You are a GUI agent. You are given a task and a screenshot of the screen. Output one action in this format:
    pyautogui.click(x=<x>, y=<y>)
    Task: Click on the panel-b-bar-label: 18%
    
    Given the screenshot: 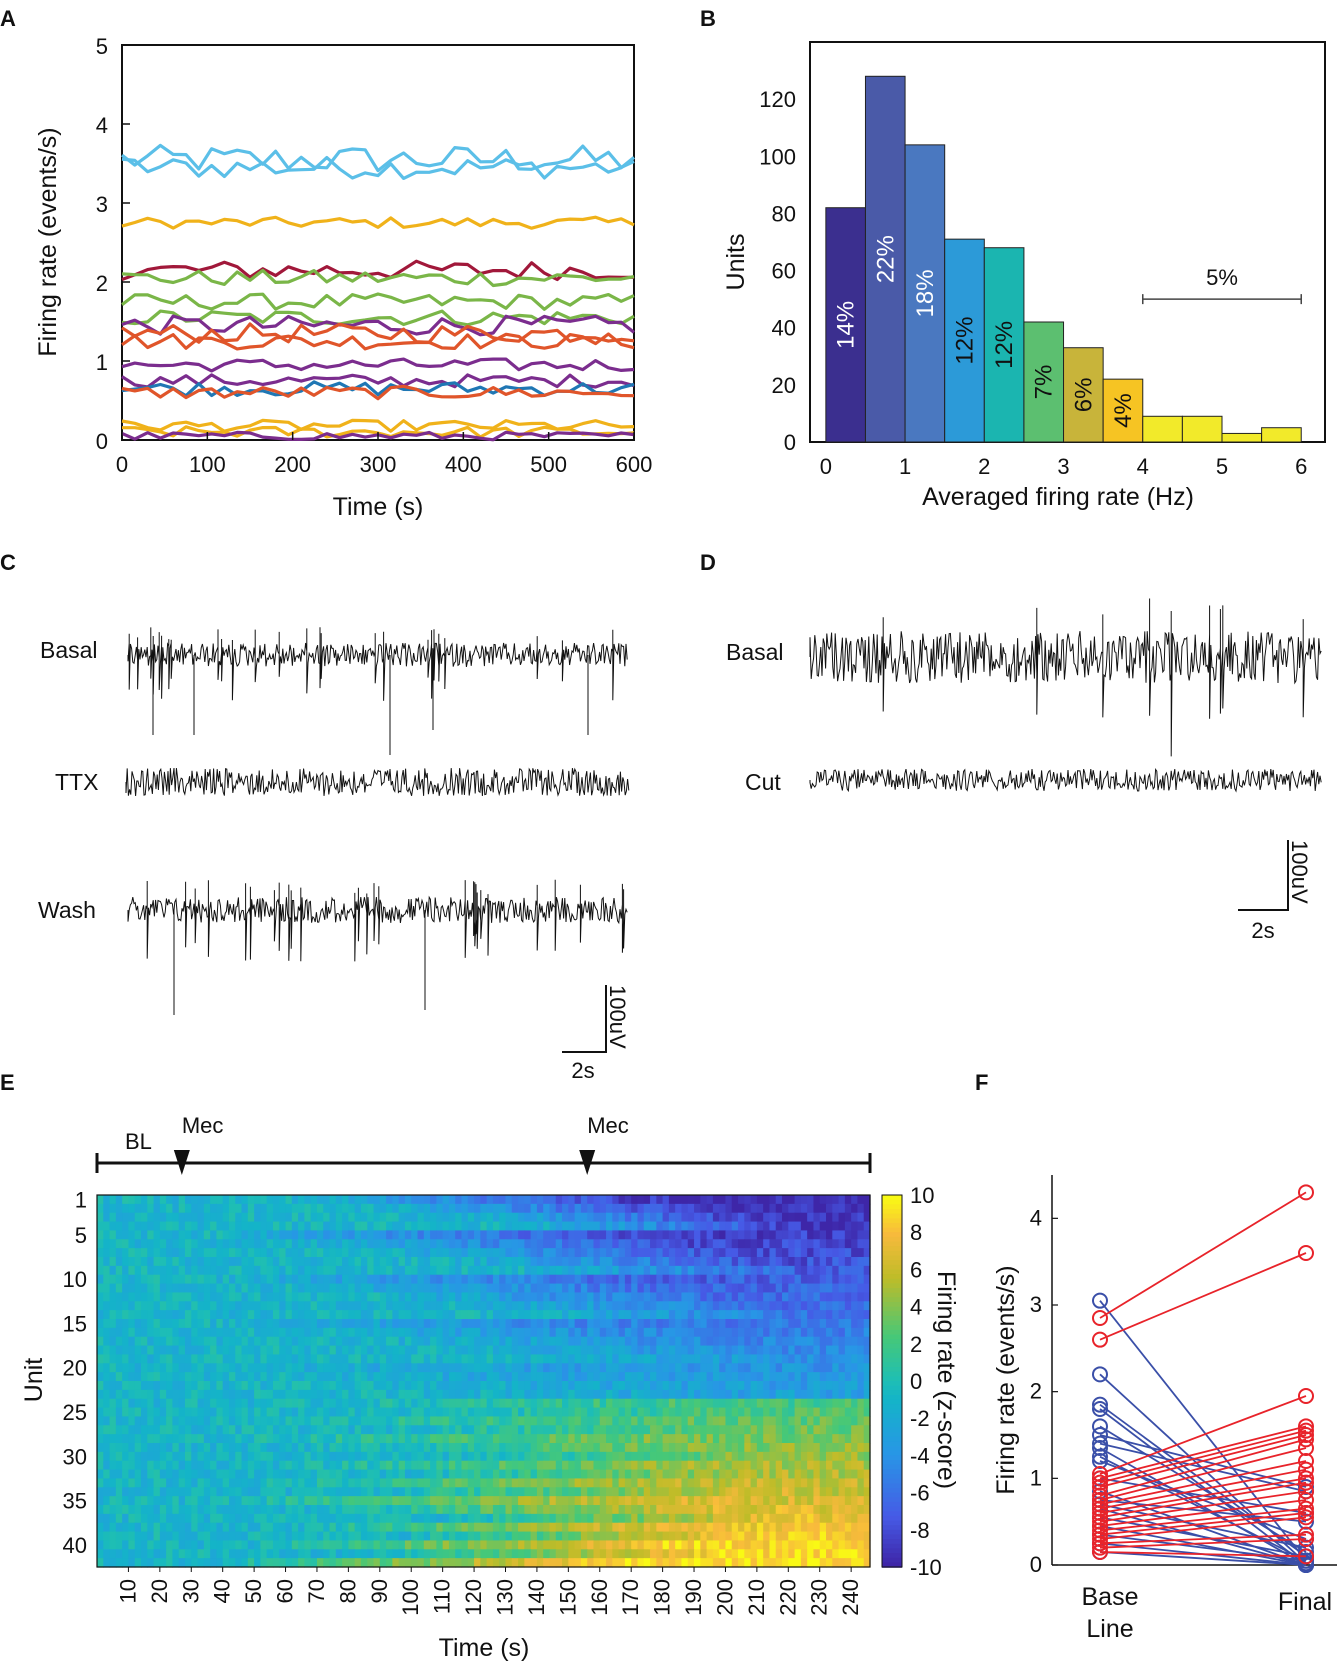 What is the action you would take?
    pyautogui.click(x=925, y=293)
    